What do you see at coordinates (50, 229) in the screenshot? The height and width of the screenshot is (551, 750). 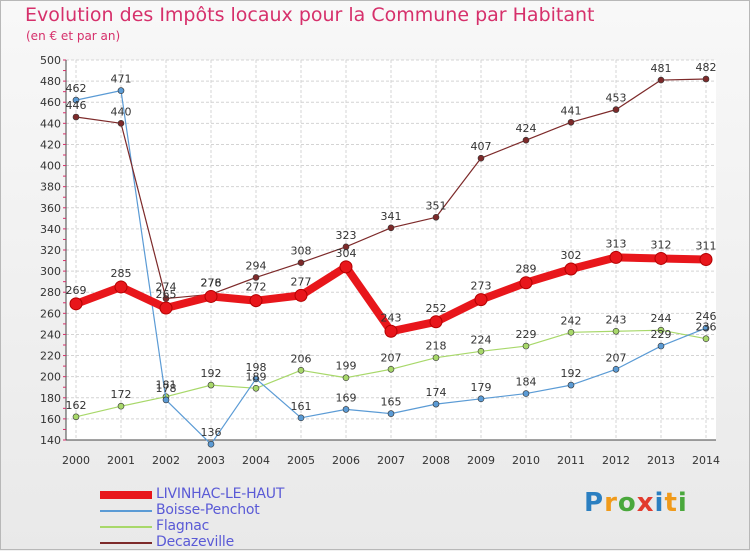 I see `y-tick-label: 340` at bounding box center [50, 229].